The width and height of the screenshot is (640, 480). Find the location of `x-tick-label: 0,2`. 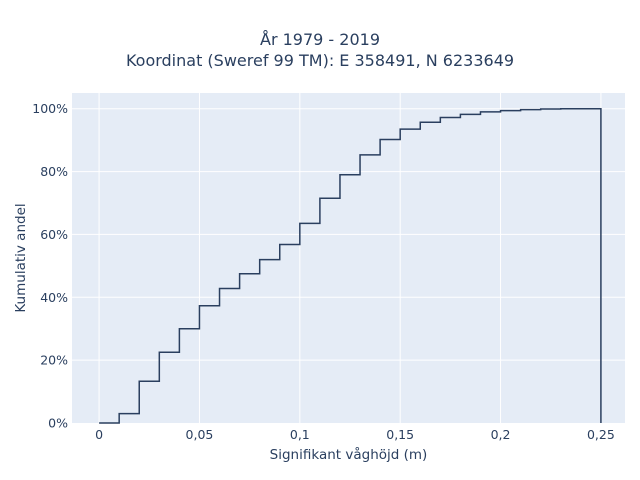

x-tick-label: 0,2 is located at coordinates (501, 434).